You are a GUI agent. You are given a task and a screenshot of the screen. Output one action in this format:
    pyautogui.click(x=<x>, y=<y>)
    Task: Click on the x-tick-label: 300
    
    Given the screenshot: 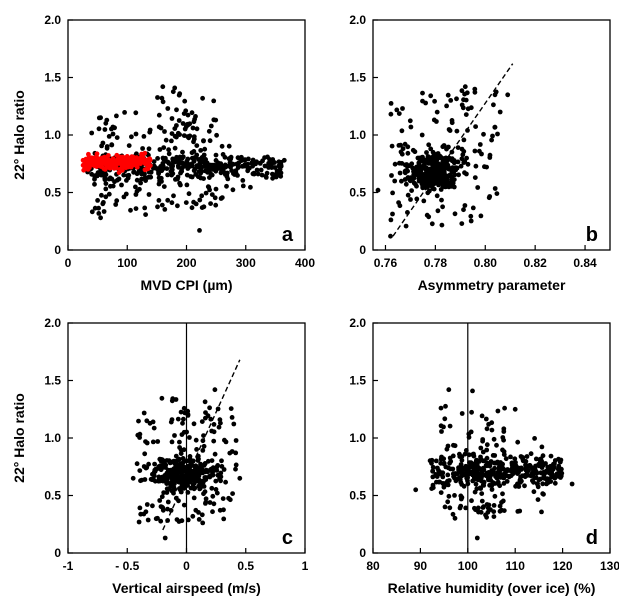 What is the action you would take?
    pyautogui.click(x=246, y=263)
    